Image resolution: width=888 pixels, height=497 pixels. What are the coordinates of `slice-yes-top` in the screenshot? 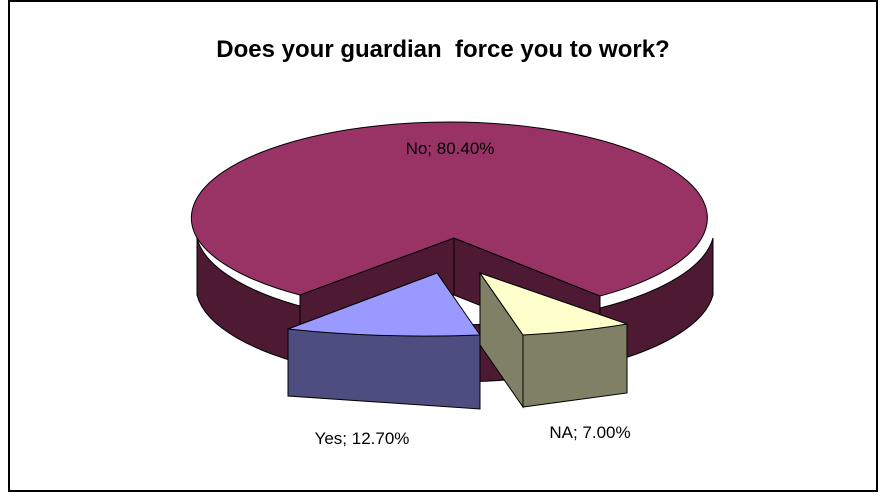 It's located at (384, 304).